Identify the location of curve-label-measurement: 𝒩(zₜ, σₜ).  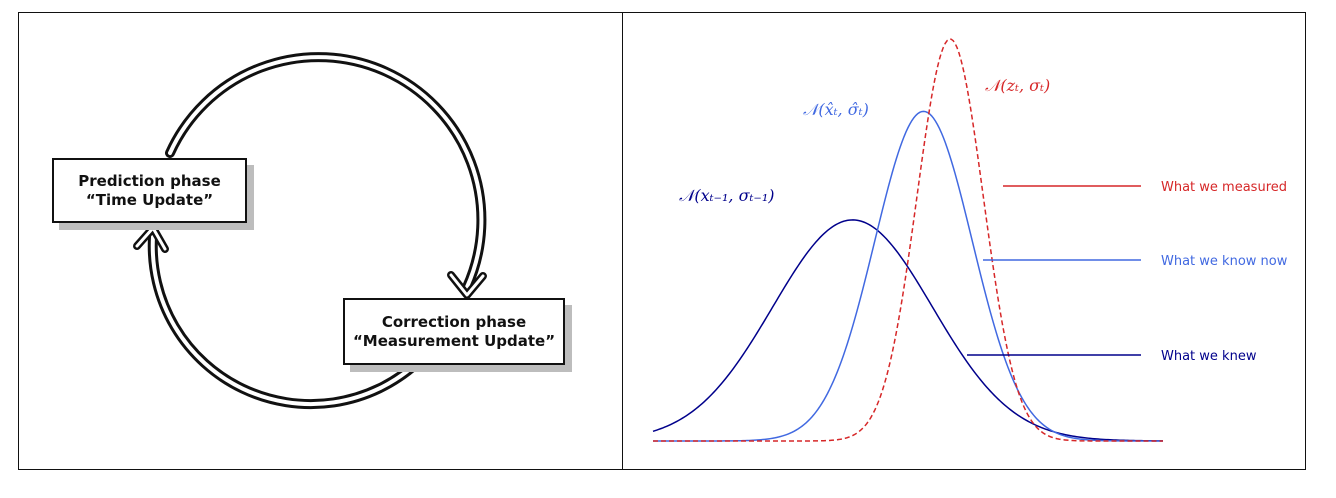
(1017, 85).